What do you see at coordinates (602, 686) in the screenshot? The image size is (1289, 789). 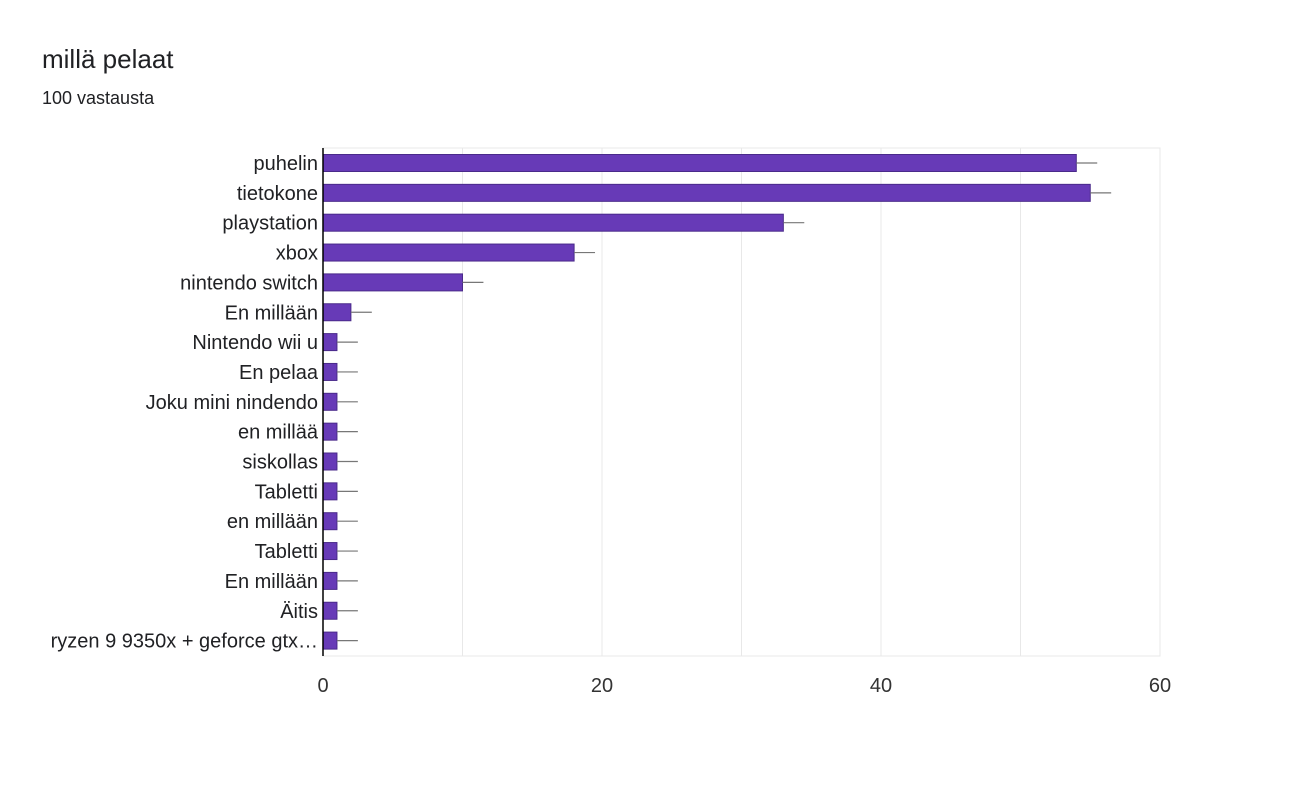 I see `x-tick-label: 20` at bounding box center [602, 686].